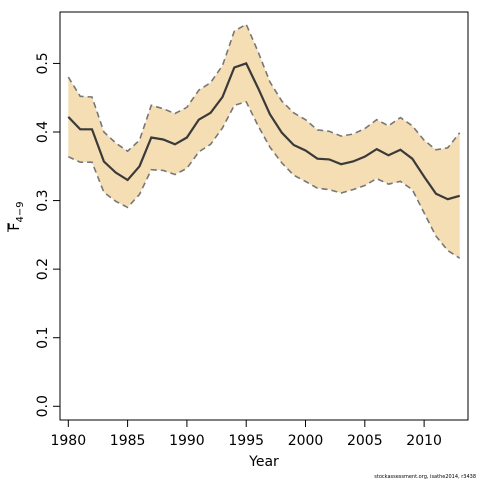 This screenshot has height=480, width=480. What do you see at coordinates (365, 441) in the screenshot?
I see `x-tick-label: 2005` at bounding box center [365, 441].